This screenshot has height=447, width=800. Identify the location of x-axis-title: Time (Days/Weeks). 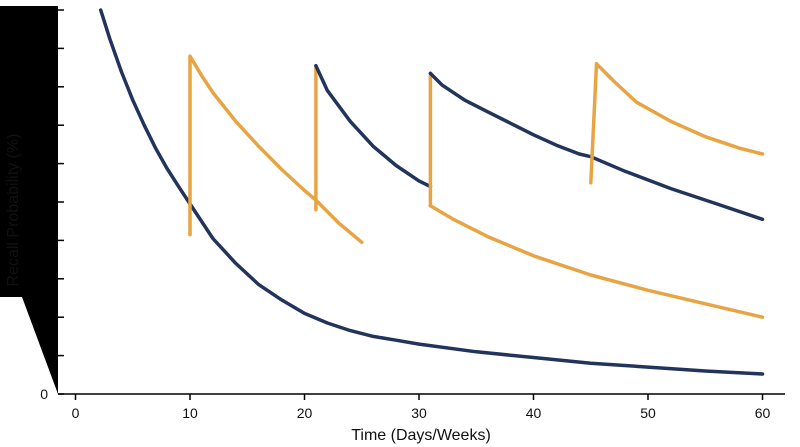
(421, 435).